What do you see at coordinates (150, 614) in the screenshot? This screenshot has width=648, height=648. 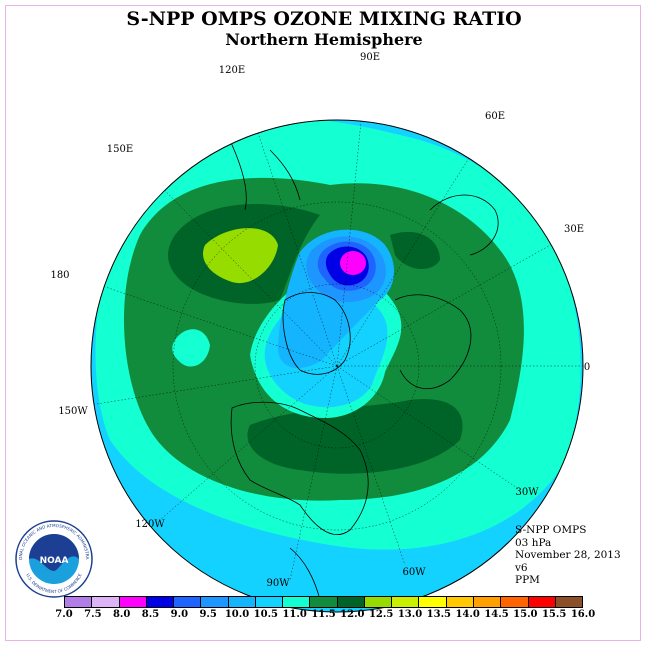 I see `scale-label: 8.5` at bounding box center [150, 614].